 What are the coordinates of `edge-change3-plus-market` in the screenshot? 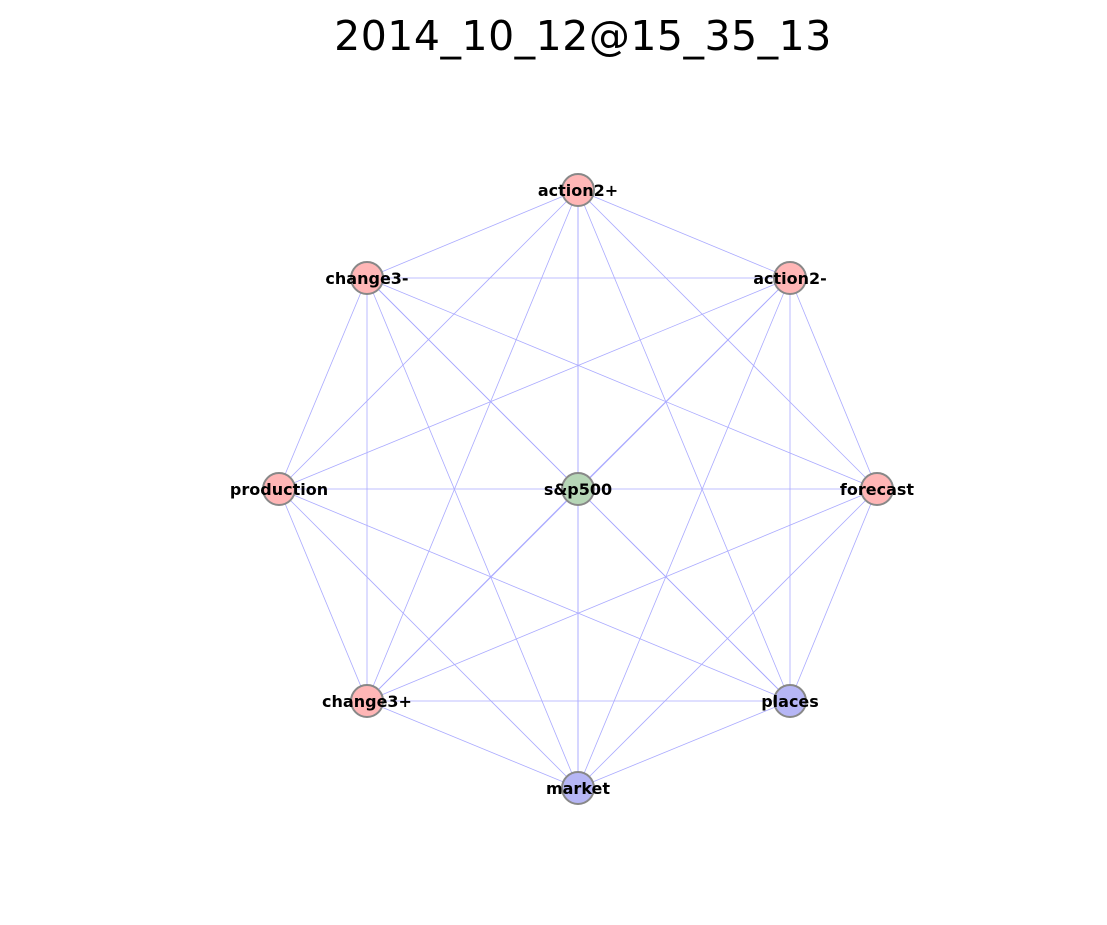 It's located at (472, 744).